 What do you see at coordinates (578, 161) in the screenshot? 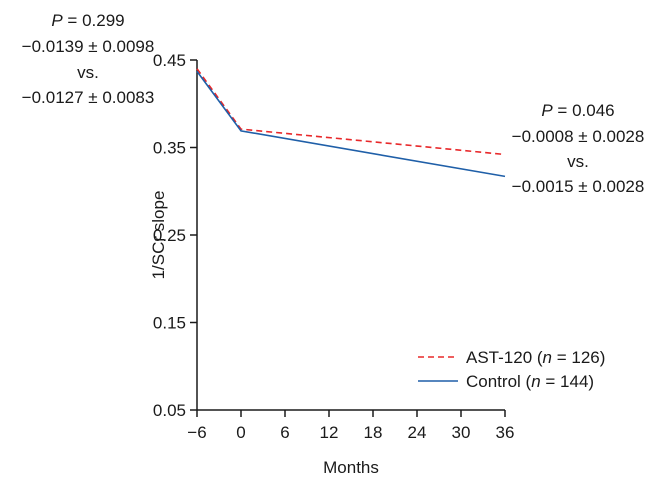
I see `annotation-right-vs: vs.` at bounding box center [578, 161].